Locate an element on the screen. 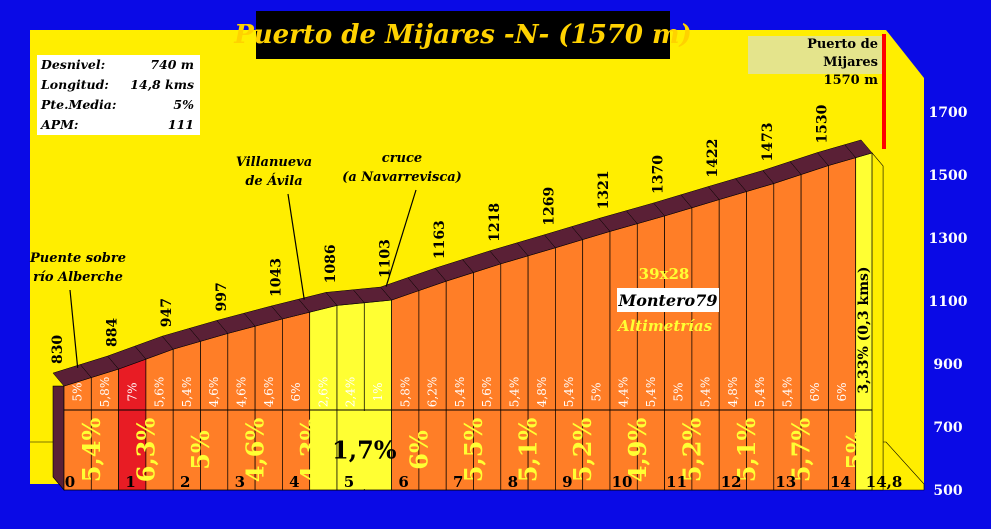  stat-row-longitud: Longitud: 14,8 kms is located at coordinates (118, 85).